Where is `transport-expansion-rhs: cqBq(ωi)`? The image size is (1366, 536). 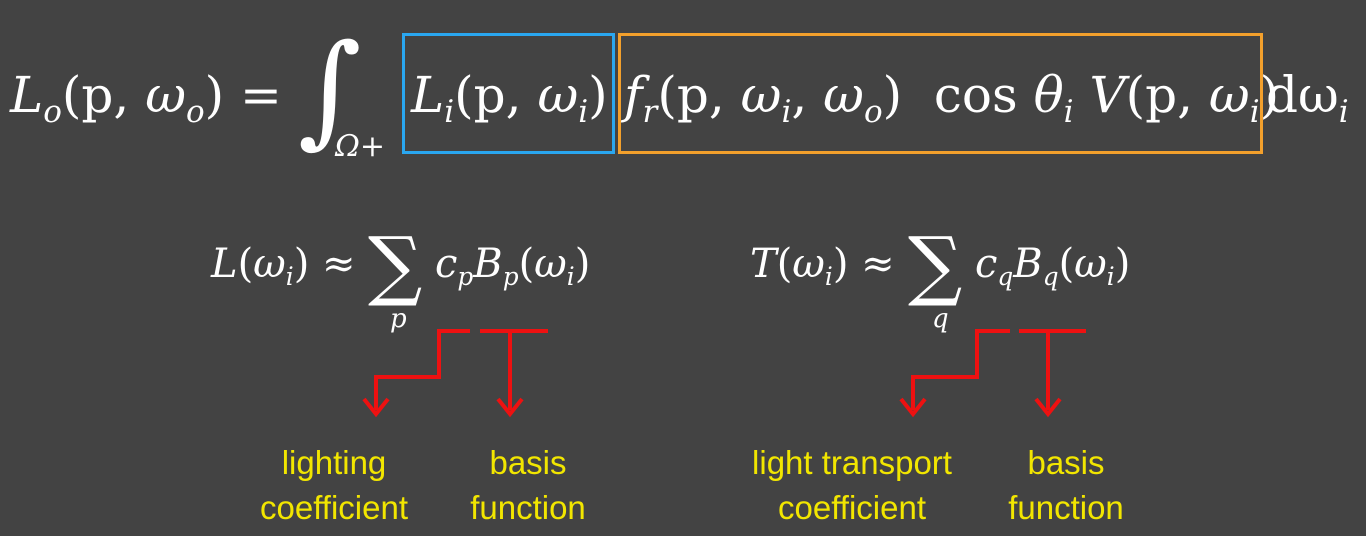
transport-expansion-rhs: cqBq(ωi) is located at coordinates (1052, 267).